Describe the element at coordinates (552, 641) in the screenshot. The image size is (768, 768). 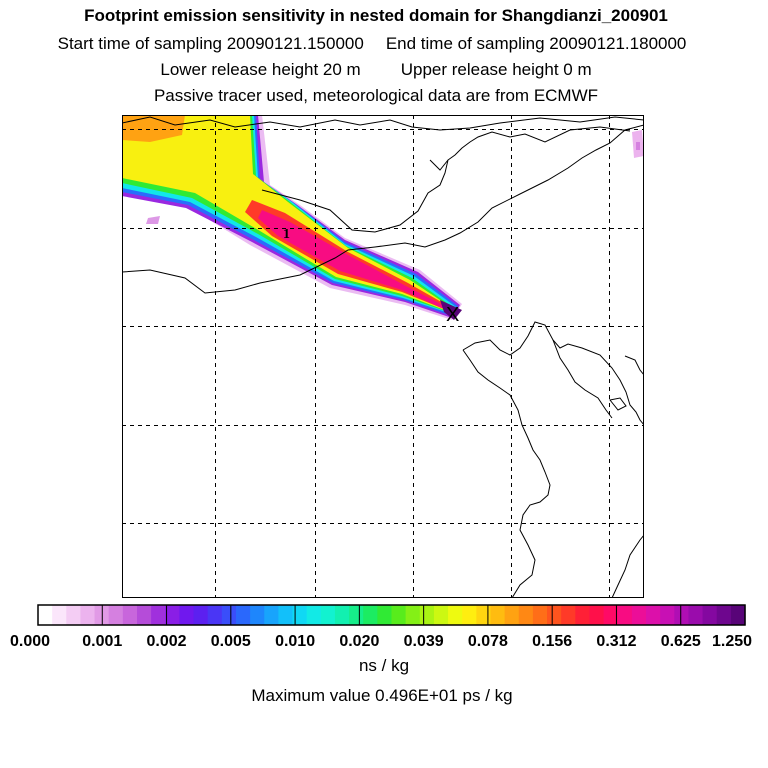
I see `colorbar-tick-label: 0.156` at that location.